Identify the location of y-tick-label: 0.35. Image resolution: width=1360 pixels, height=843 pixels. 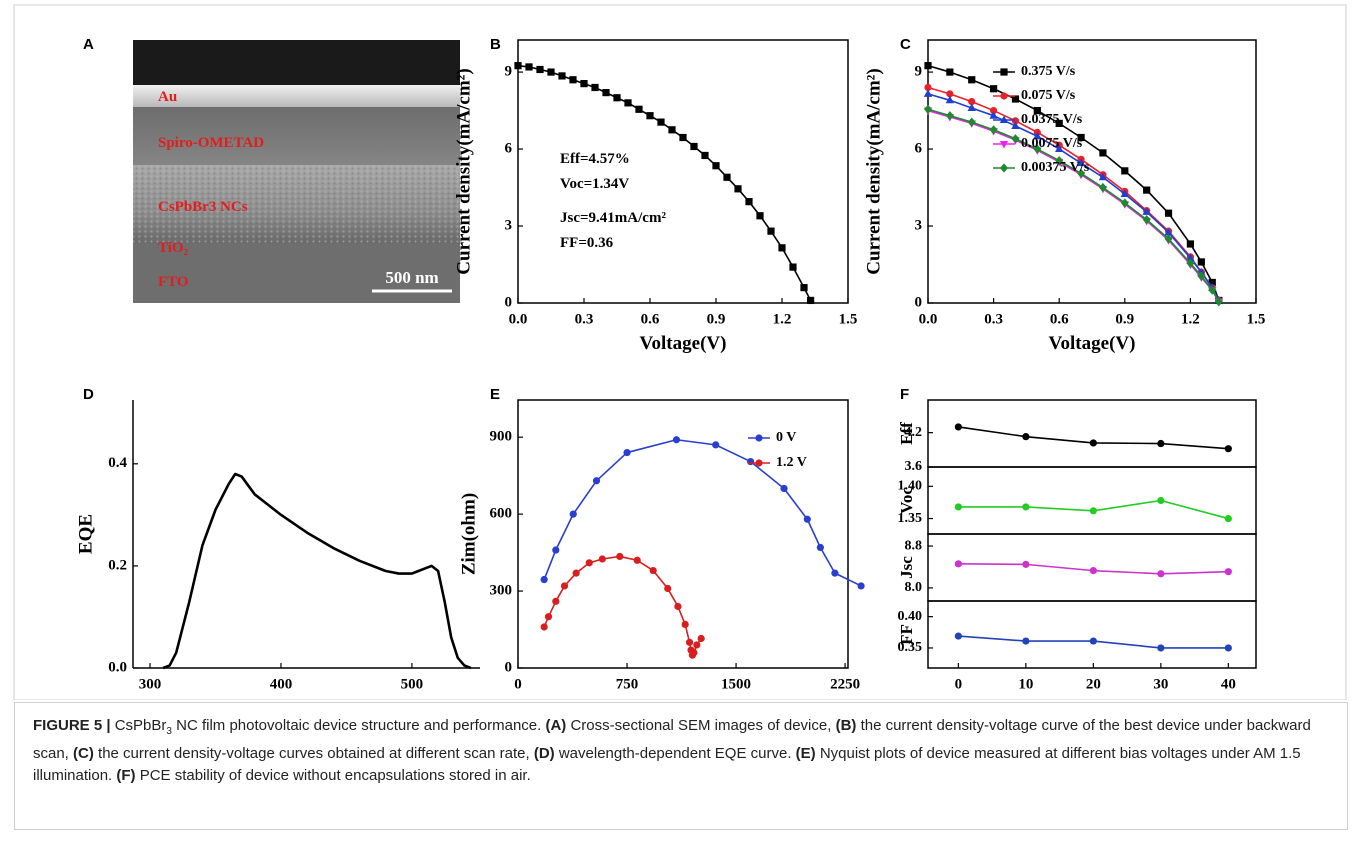
(910, 647).